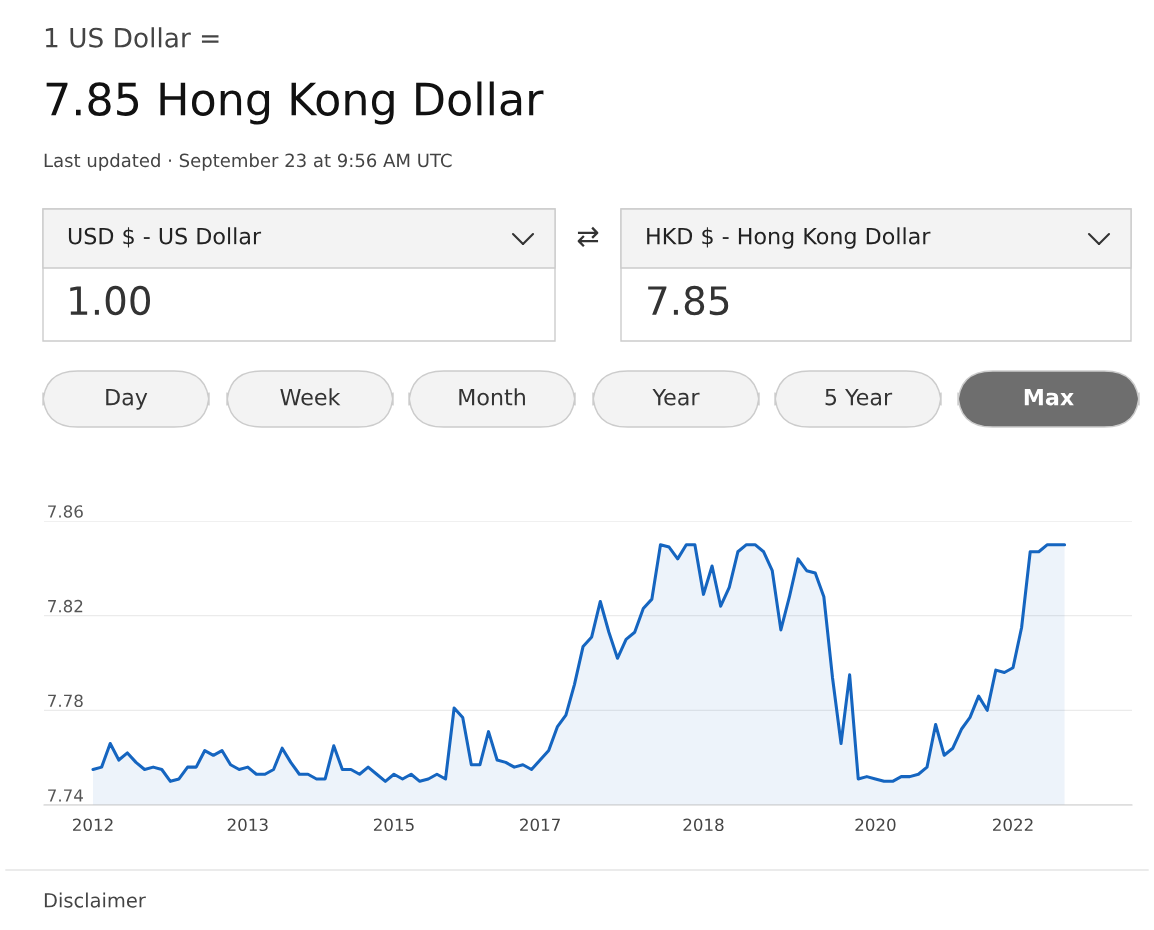 The width and height of the screenshot is (1154, 930). I want to click on text: USD $ - US Dollar, so click(165, 237).